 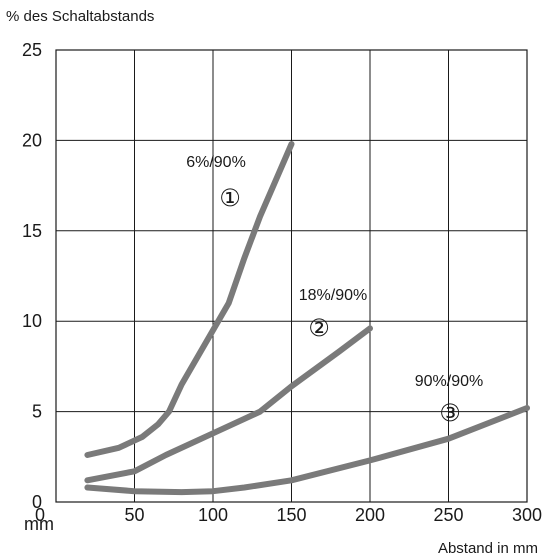 I want to click on series-2-marker: ②, so click(x=319, y=328).